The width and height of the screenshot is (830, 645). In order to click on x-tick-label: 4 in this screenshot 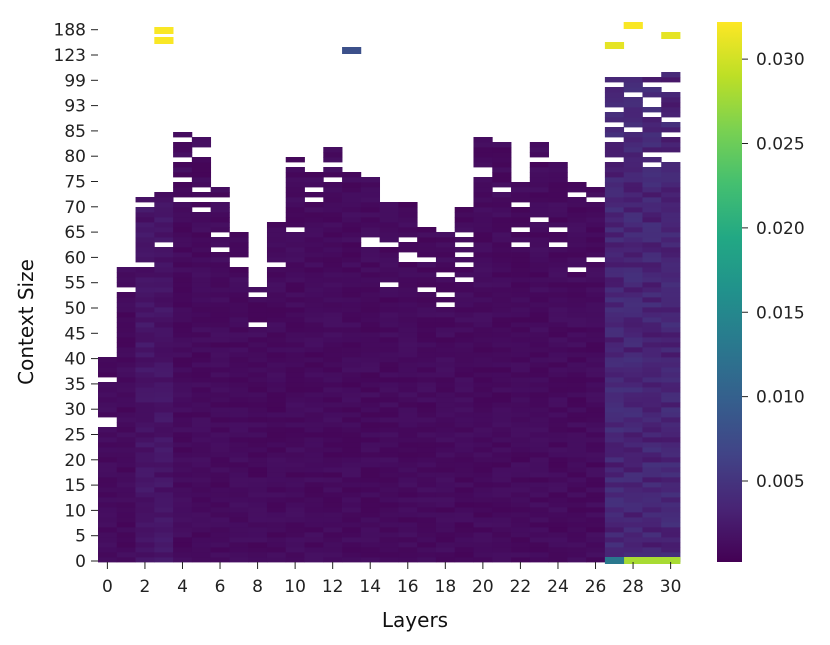, I will do `click(182, 587)`.